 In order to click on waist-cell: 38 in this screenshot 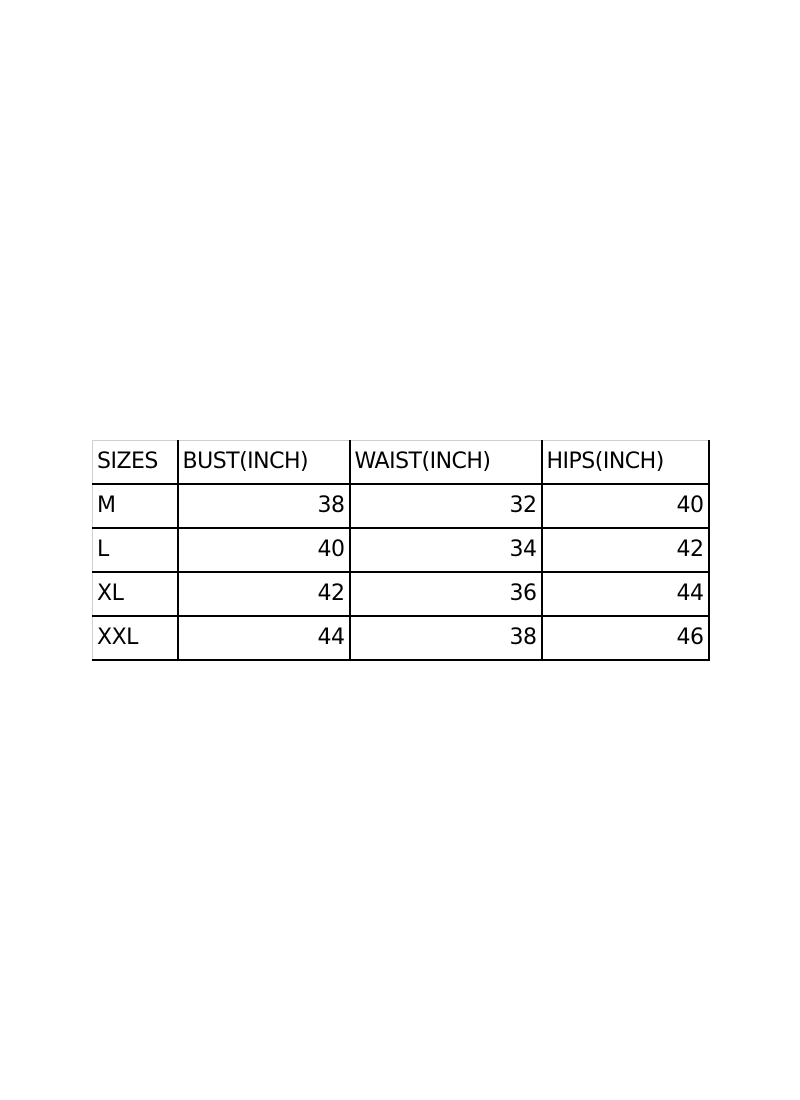, I will do `click(445, 638)`.